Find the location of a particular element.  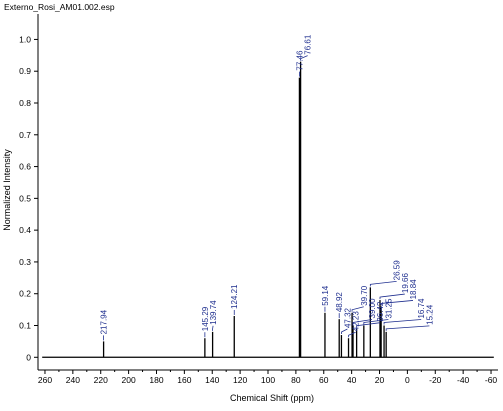

peak-label: 59.14 is located at coordinates (325, 295).